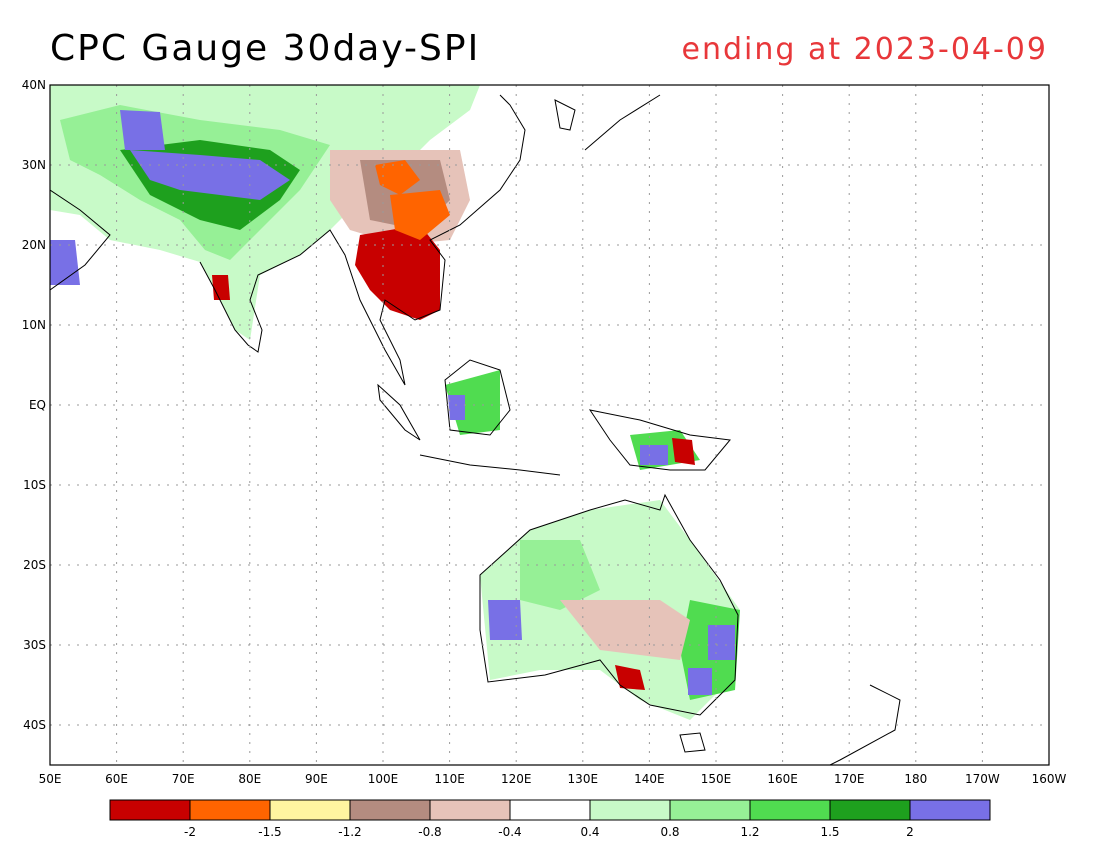  Describe the element at coordinates (50, 779) in the screenshot. I see `lon-tick-label: 50E` at that location.